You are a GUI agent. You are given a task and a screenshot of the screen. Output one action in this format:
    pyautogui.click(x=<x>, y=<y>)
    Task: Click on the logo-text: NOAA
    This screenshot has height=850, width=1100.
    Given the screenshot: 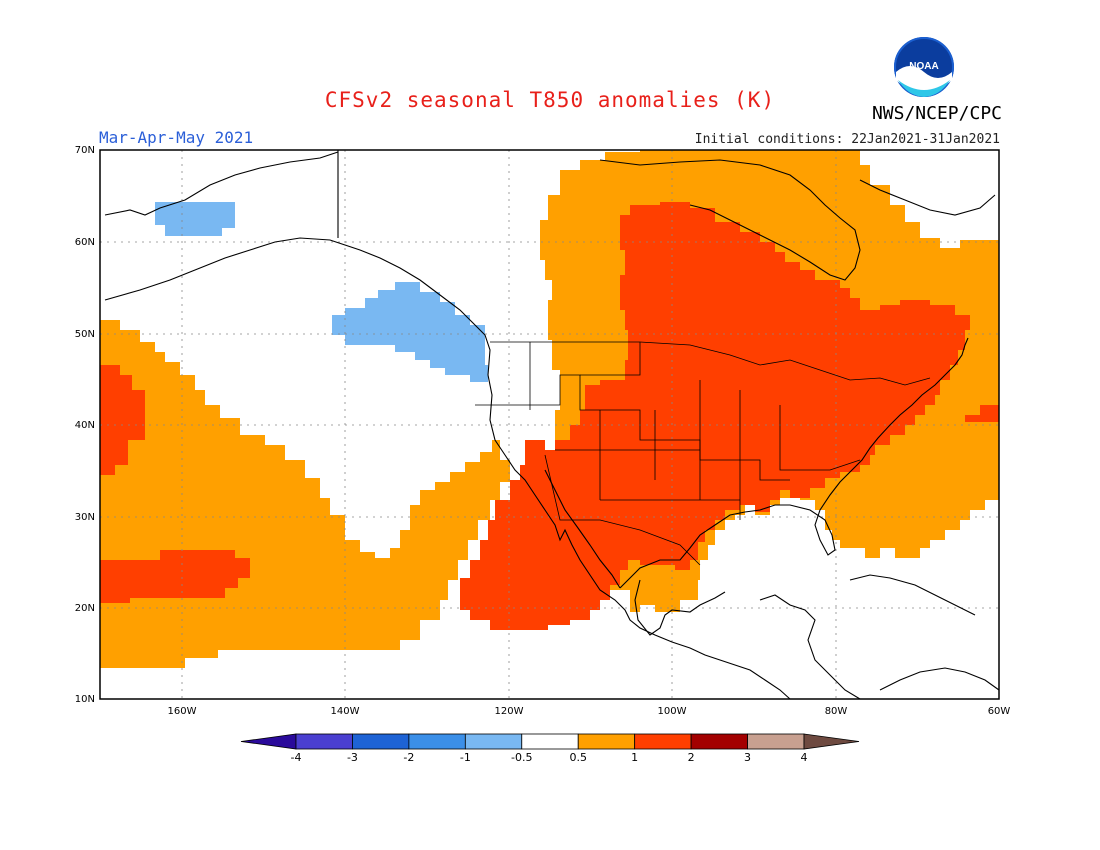 What is the action you would take?
    pyautogui.click(x=923, y=66)
    